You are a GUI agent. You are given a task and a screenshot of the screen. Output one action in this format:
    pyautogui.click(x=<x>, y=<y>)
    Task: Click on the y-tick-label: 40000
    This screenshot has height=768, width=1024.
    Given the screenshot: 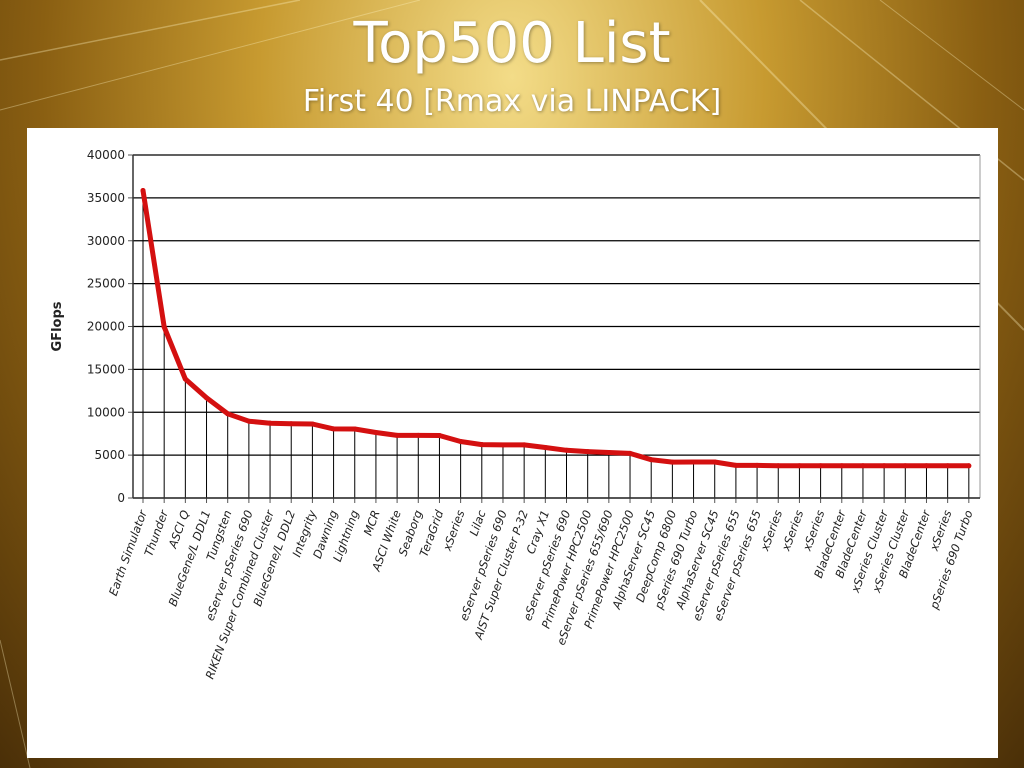 What is the action you would take?
    pyautogui.click(x=106, y=155)
    